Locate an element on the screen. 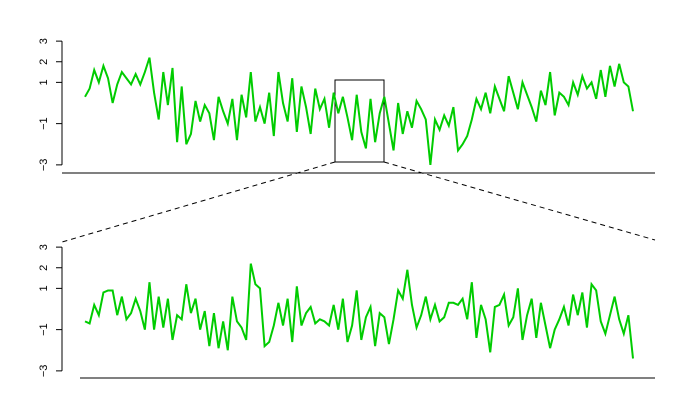 This screenshot has width=697, height=403. zoom-box is located at coordinates (359, 121).